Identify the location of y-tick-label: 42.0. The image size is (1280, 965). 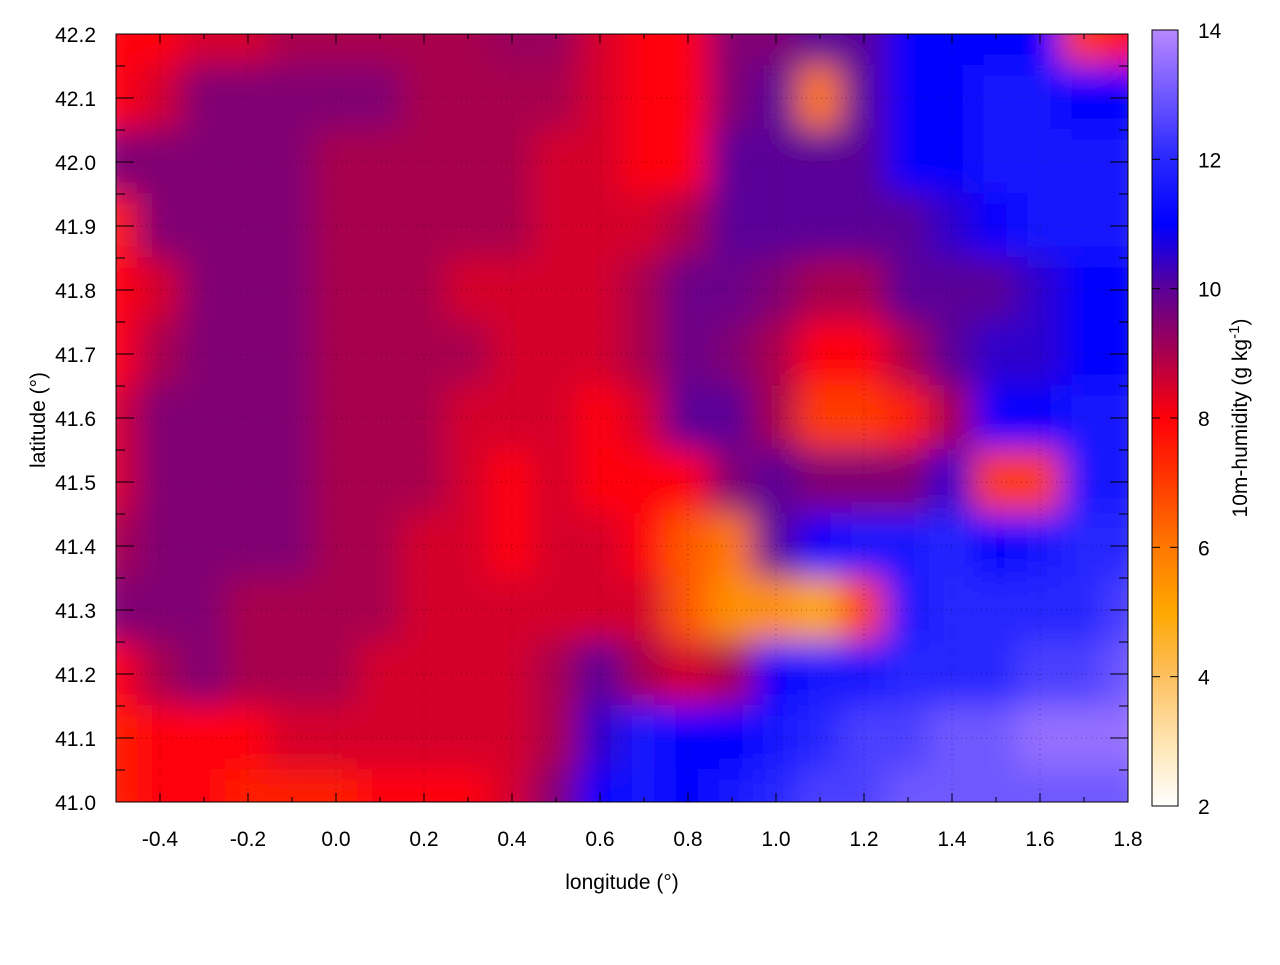
(75, 163).